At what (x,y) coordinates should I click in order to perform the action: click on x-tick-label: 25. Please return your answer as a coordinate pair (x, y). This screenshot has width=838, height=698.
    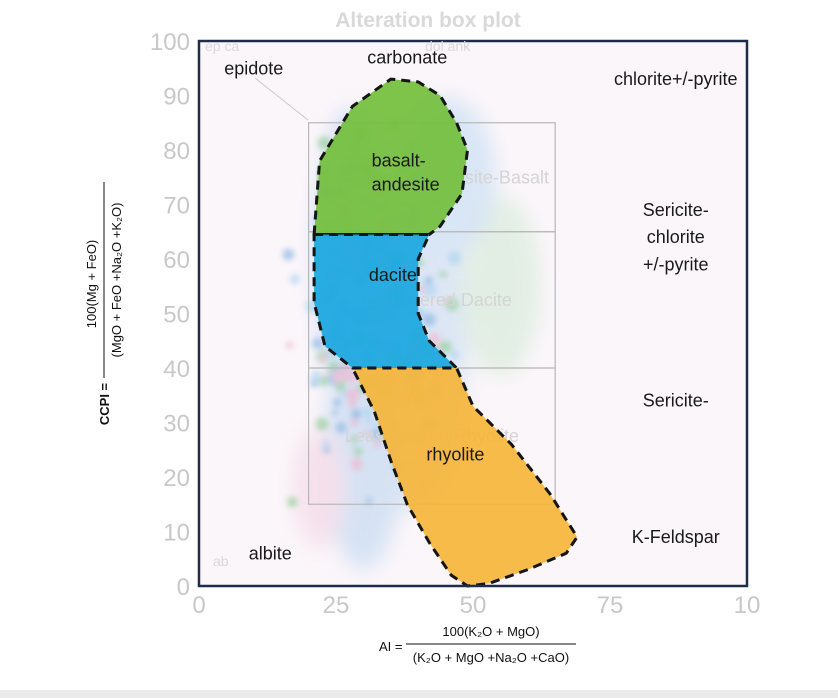
    Looking at the image, I should click on (336, 605).